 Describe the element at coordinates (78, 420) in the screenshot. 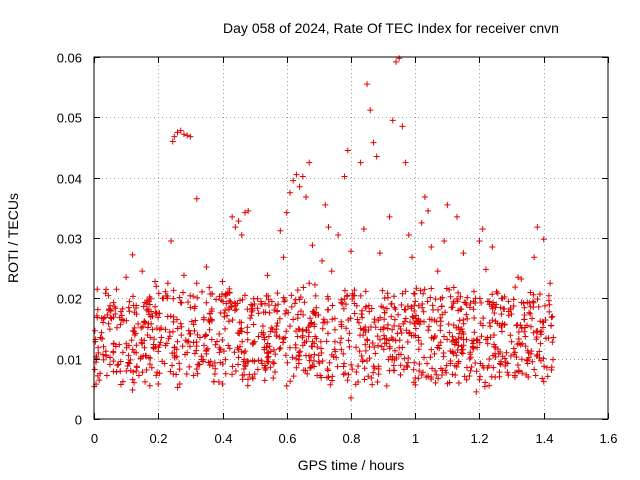

I see `y-tick-label: 0` at that location.